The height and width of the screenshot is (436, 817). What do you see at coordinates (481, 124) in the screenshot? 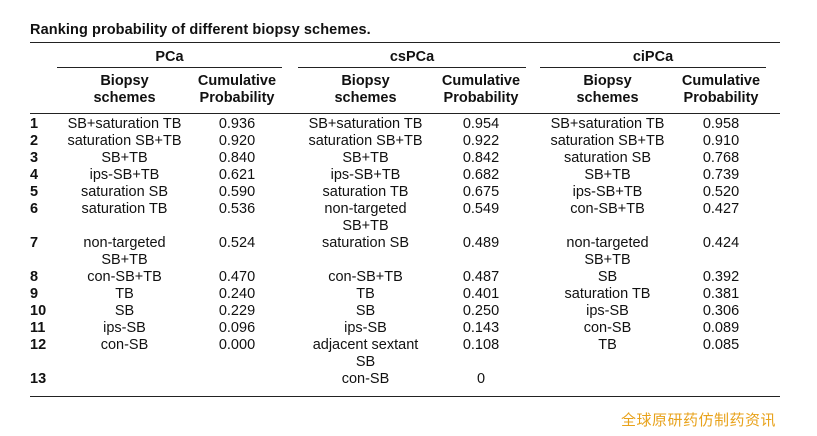
I see `cell-cspca-prob: 0.954` at bounding box center [481, 124].